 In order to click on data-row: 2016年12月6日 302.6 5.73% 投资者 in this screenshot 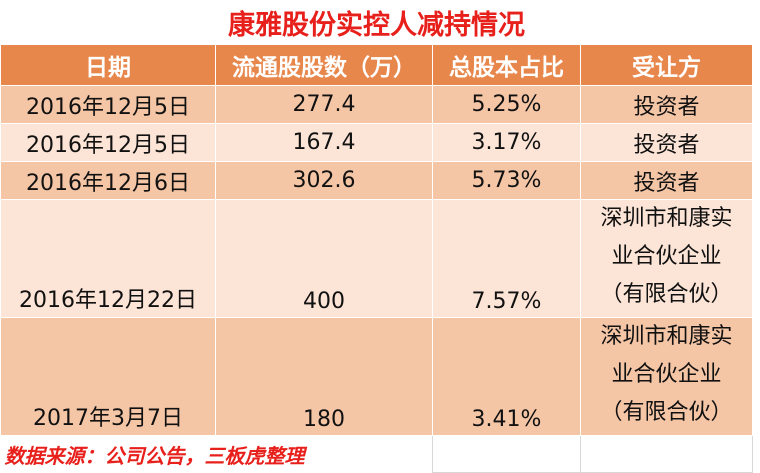, I will do `click(376, 180)`.